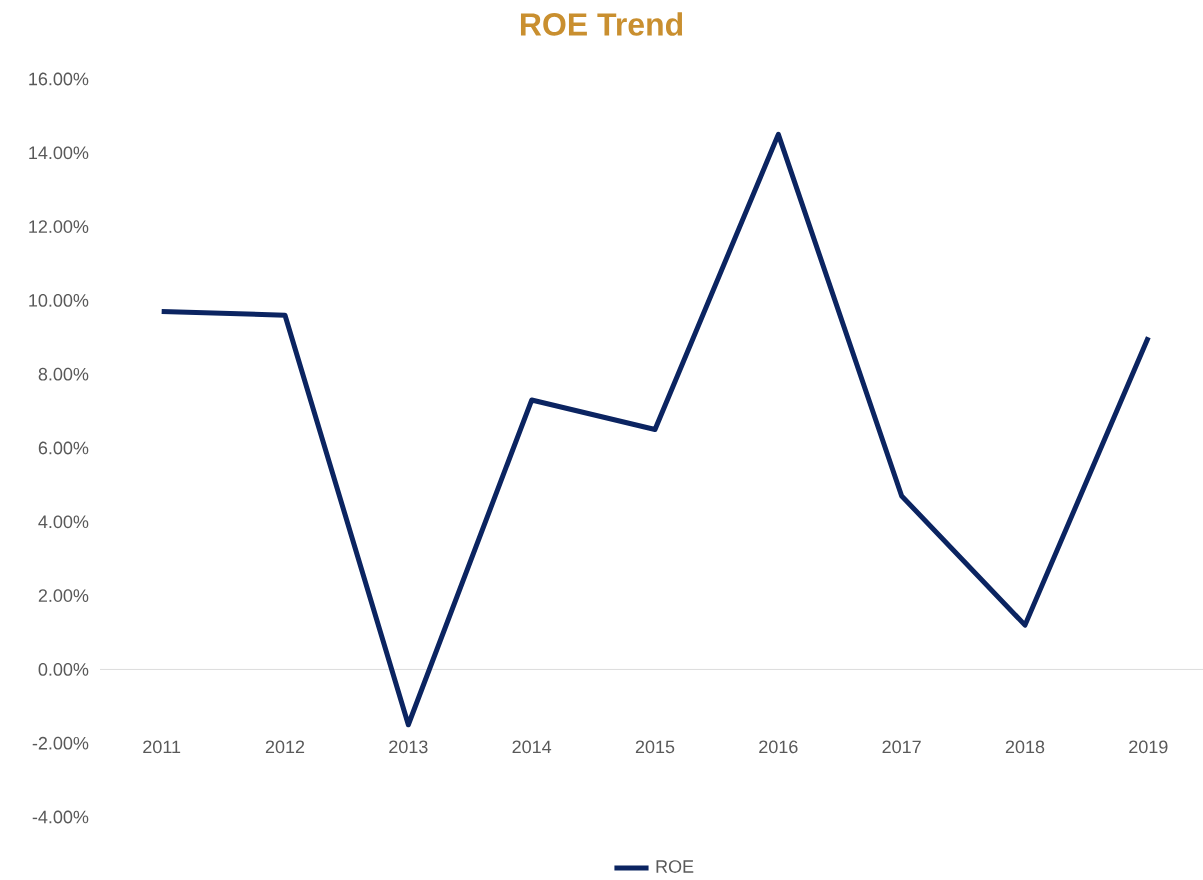 The image size is (1203, 880). What do you see at coordinates (1148, 747) in the screenshot?
I see `x-tick-label: 2019` at bounding box center [1148, 747].